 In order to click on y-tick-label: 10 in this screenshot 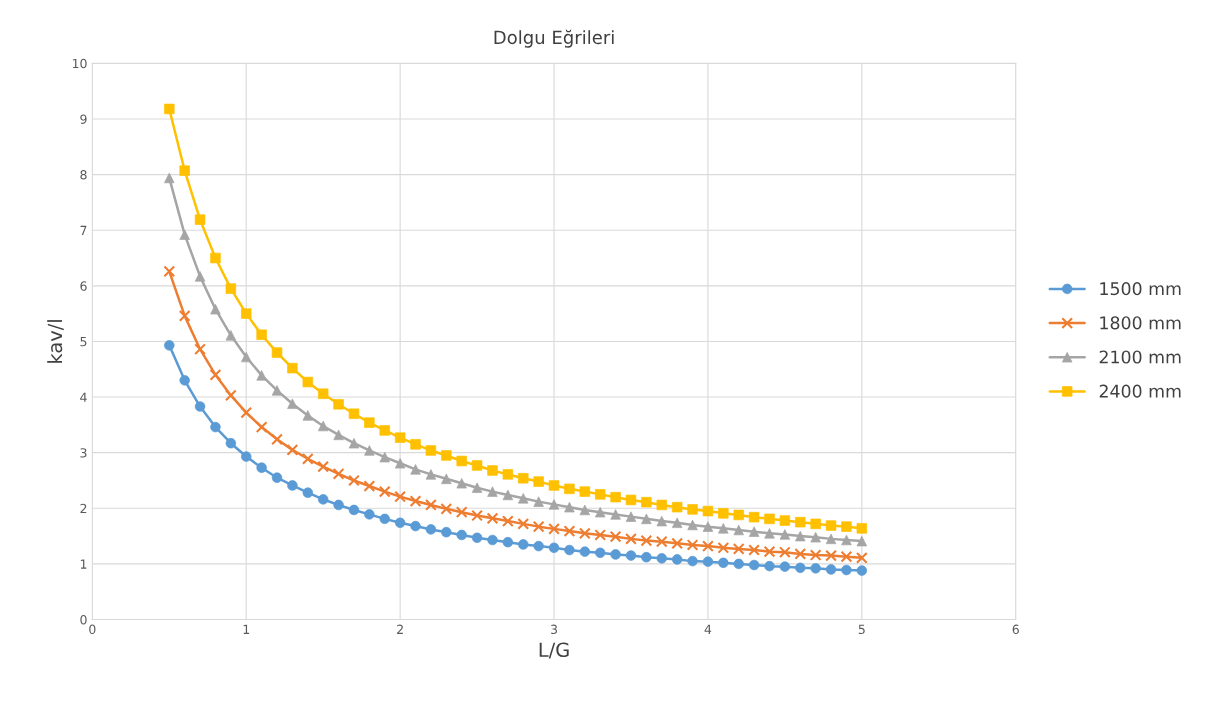, I will do `click(79, 63)`.